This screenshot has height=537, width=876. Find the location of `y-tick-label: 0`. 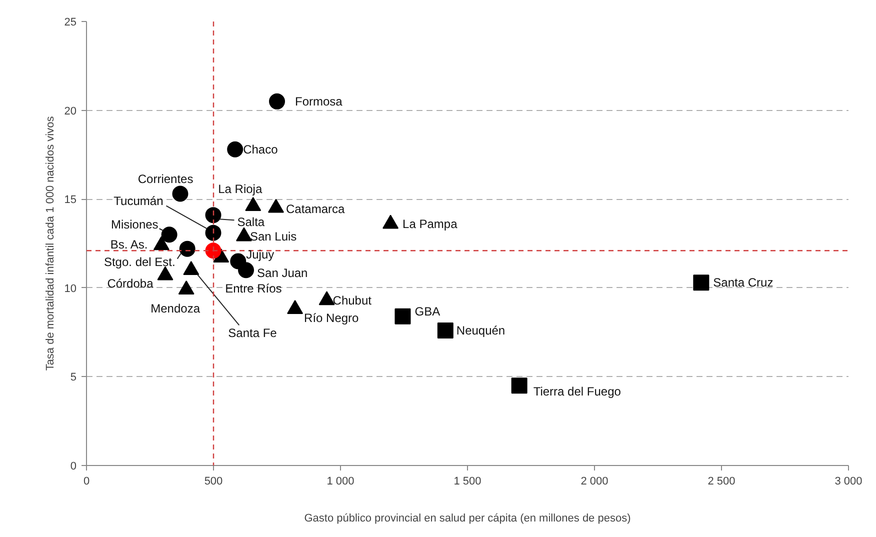

y-tick-label: 0 is located at coordinates (73, 466).